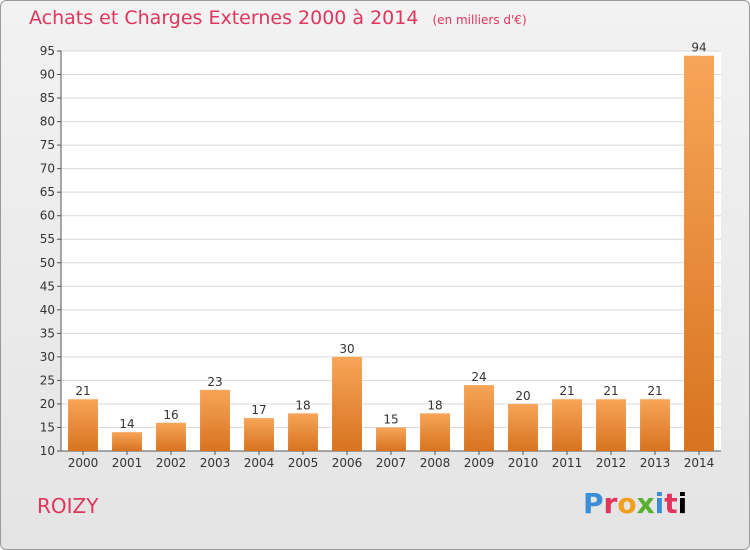 The height and width of the screenshot is (550, 750). Describe the element at coordinates (479, 463) in the screenshot. I see `x-tick-label-2009: 2009` at that location.